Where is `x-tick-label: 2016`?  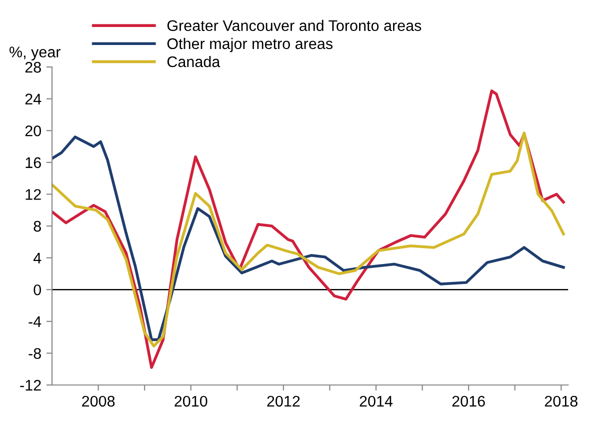
x-tick-label: 2016 is located at coordinates (468, 401).